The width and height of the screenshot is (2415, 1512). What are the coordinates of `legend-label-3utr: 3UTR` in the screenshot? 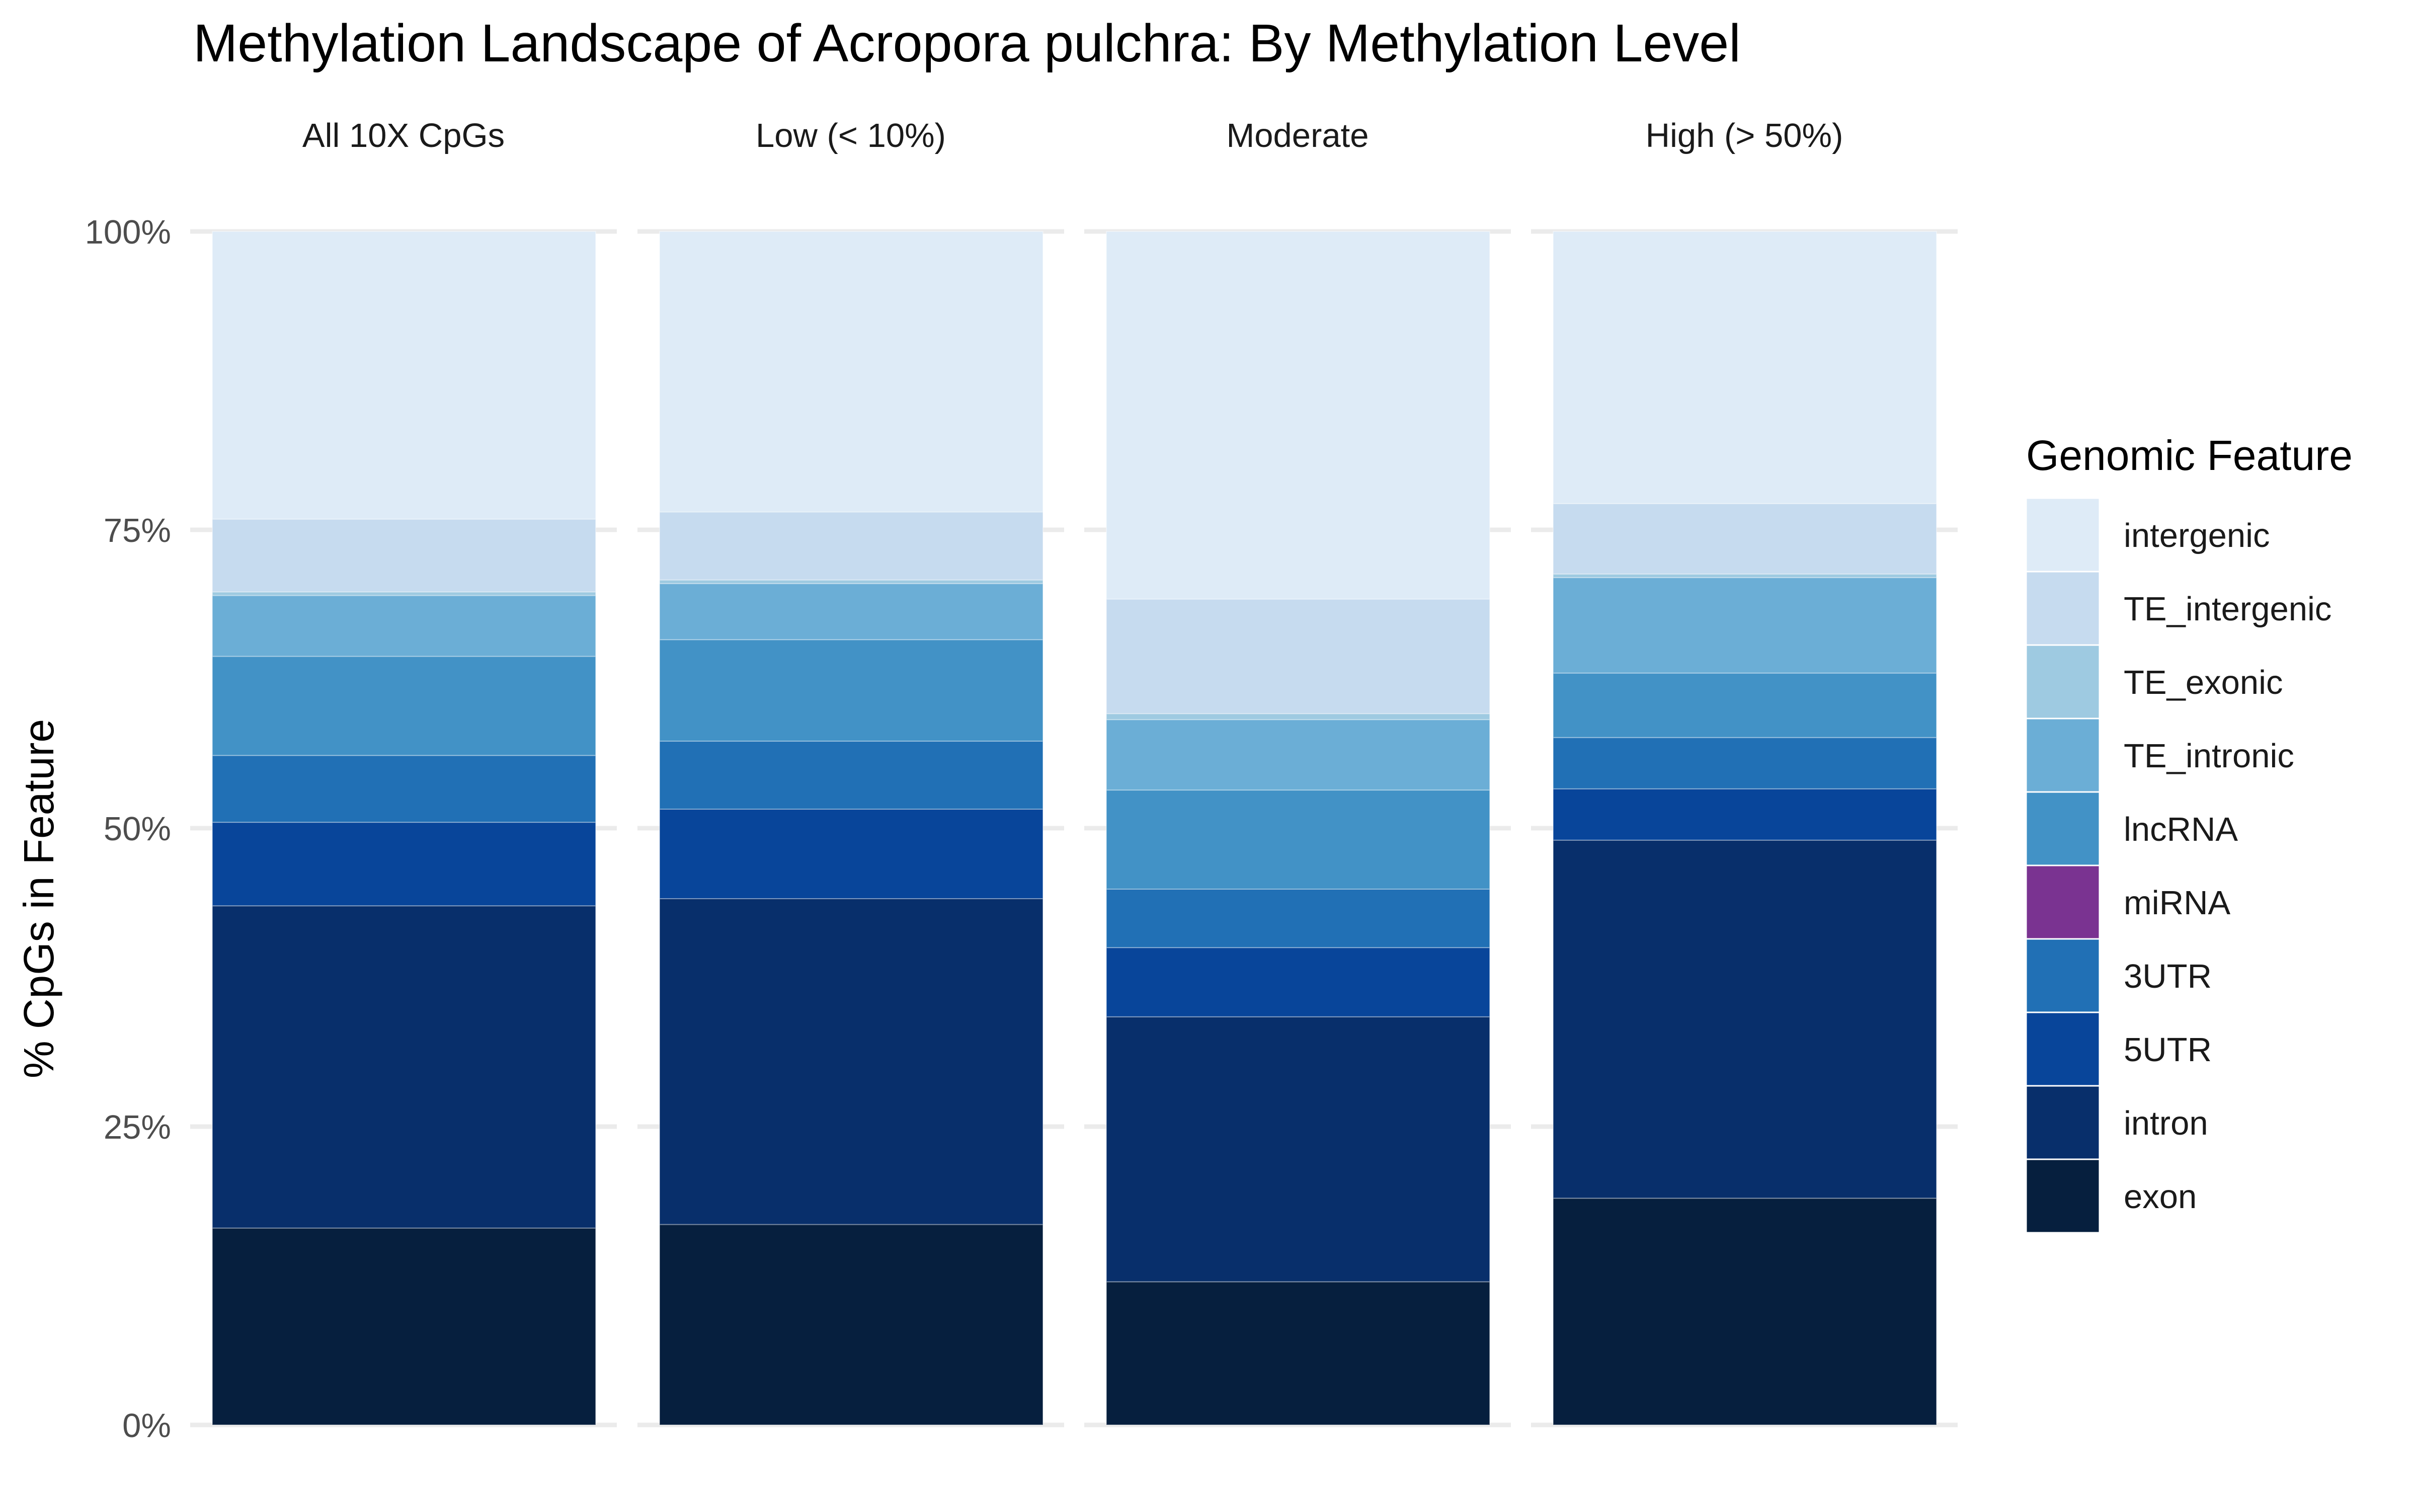 It's located at (2168, 976).